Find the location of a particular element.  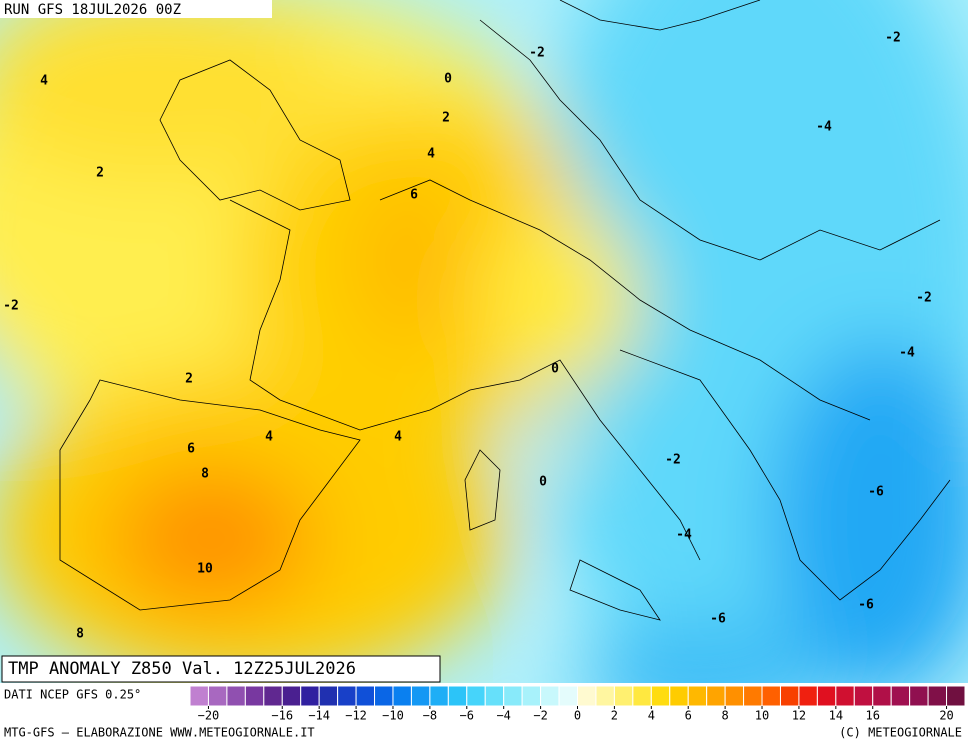

colorbar-tick-label: −2 is located at coordinates (540, 716).